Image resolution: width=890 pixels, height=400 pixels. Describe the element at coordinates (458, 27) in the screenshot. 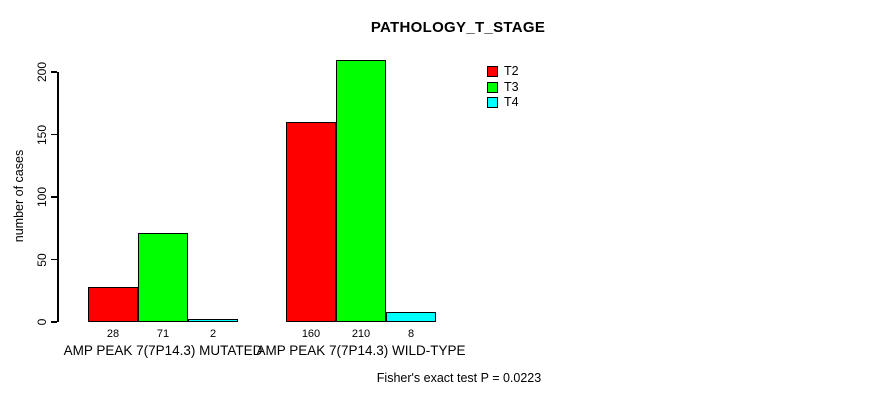

I see `chart-title: PATHOLOGY_T_STAGE` at that location.